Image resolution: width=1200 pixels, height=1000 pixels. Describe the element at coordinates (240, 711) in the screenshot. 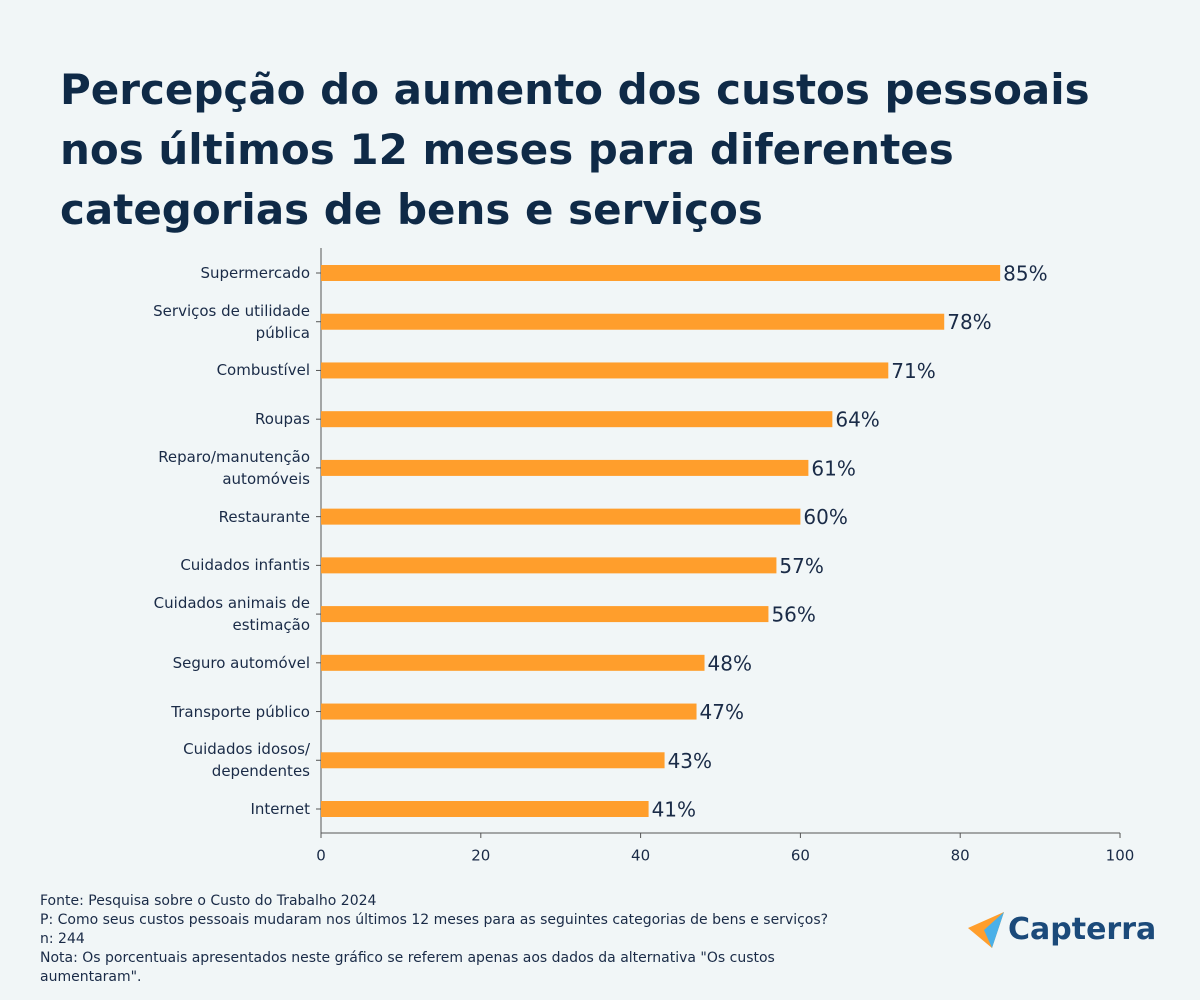

I see `y-tick-label: Transporte público` at that location.